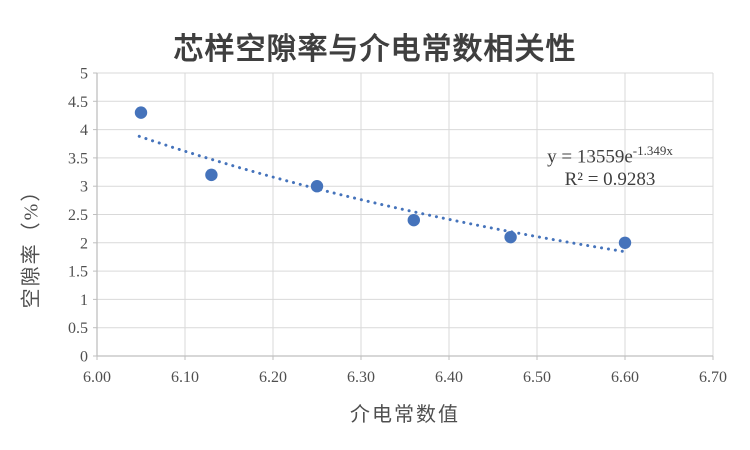 The image size is (750, 450). I want to click on x-tick-label: 6.40, so click(449, 377).